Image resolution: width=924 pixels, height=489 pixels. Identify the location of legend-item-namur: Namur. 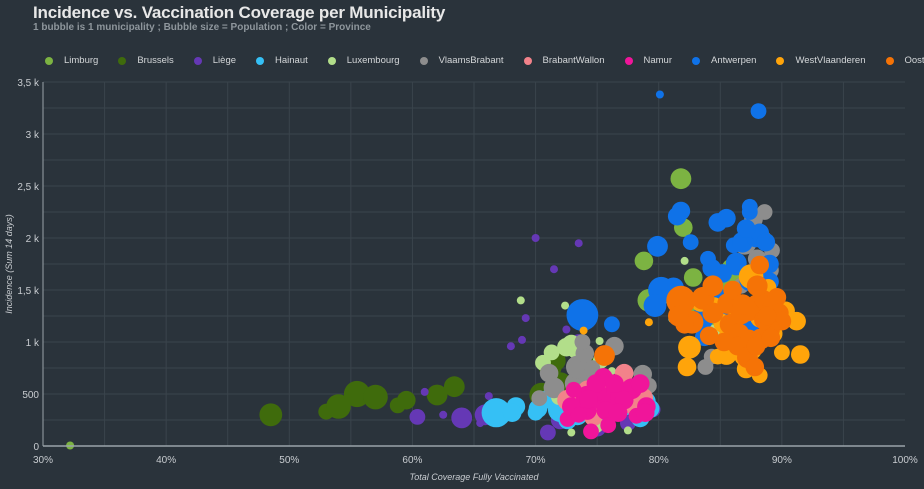
(648, 60).